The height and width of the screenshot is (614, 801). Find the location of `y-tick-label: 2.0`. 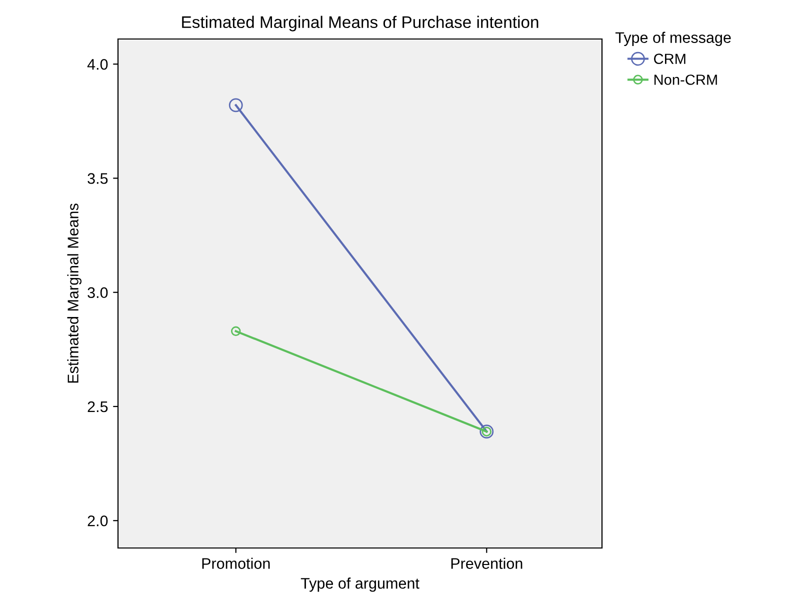

y-tick-label: 2.0 is located at coordinates (98, 520).